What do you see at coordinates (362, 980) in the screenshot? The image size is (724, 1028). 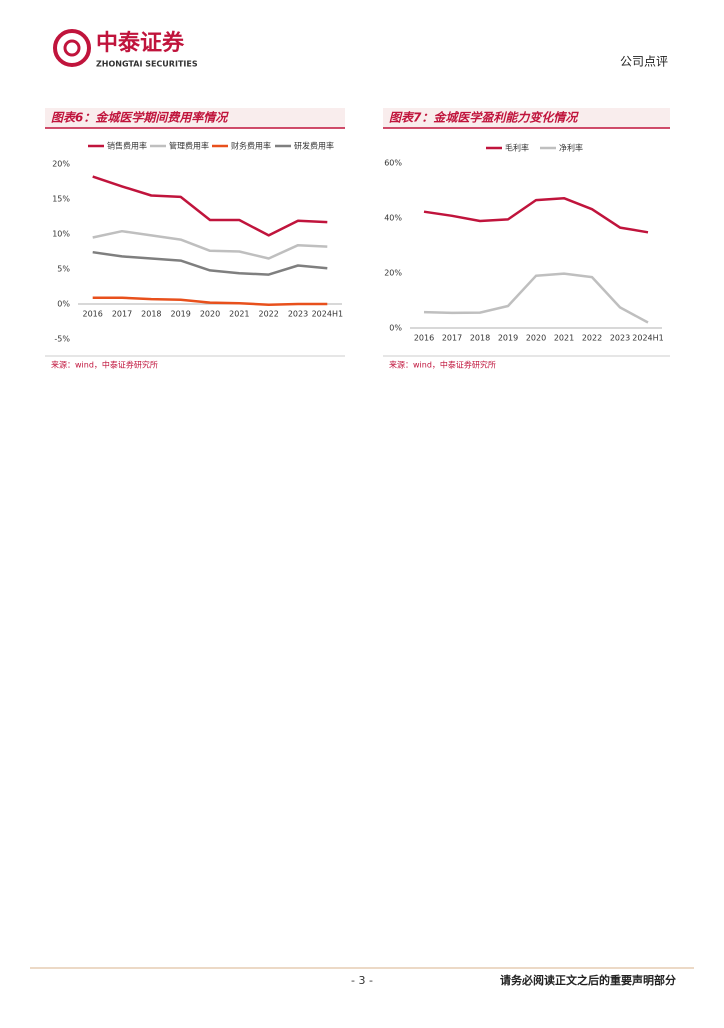 I see `page-number: - 3 -` at bounding box center [362, 980].